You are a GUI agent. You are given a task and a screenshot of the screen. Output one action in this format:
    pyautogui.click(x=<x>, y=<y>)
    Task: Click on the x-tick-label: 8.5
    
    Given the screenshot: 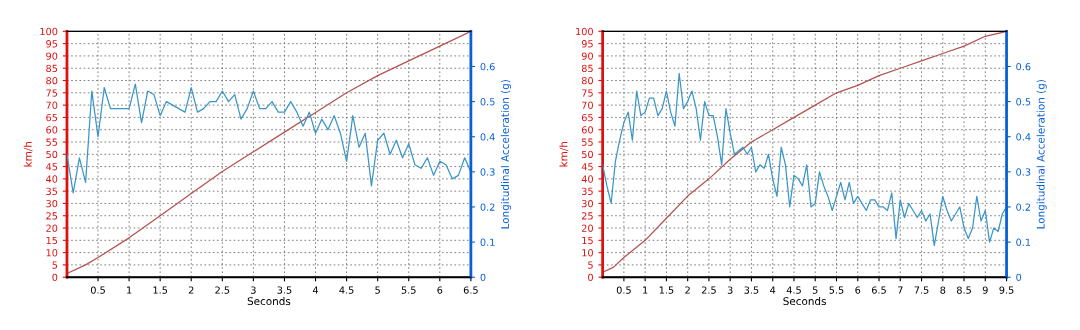 What is the action you would take?
    pyautogui.click(x=963, y=290)
    